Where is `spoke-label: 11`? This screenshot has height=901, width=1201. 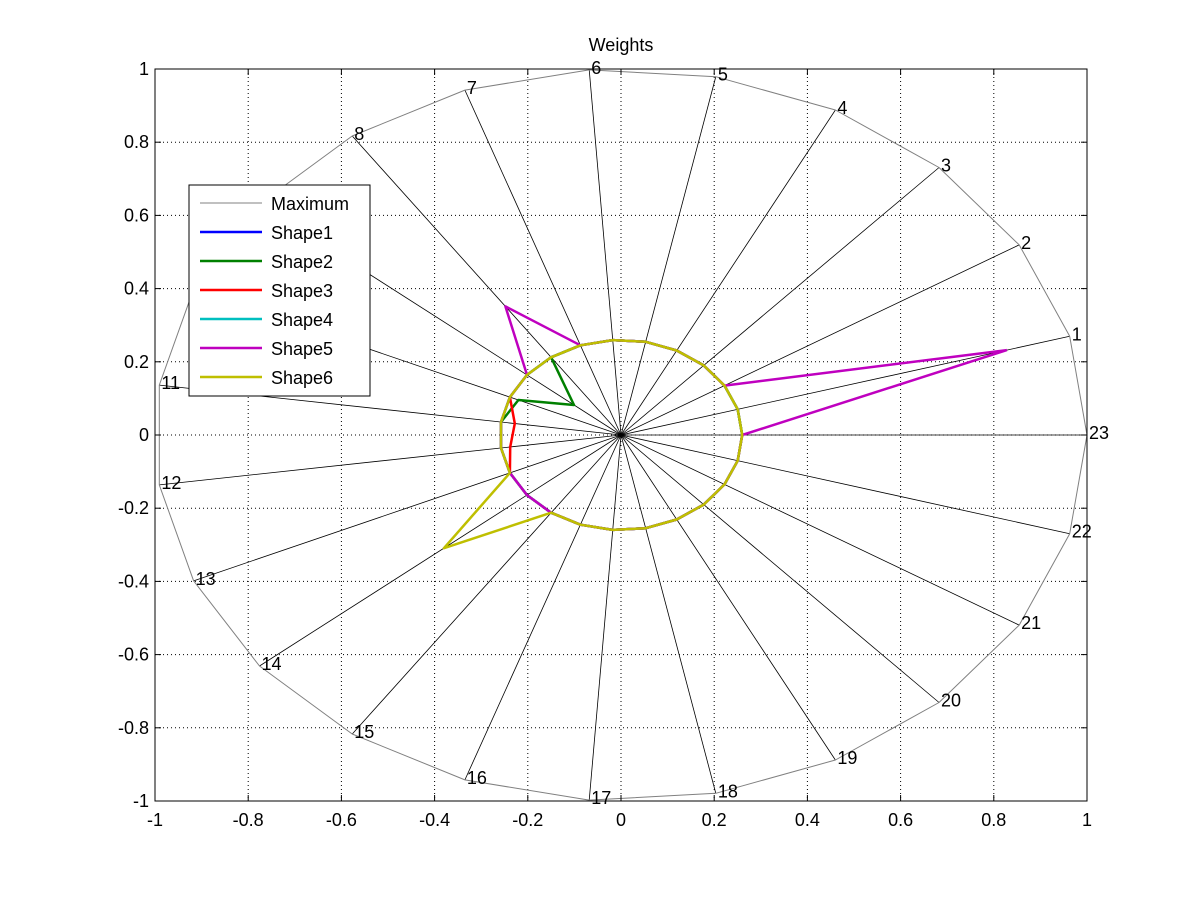
spoke-label: 11 is located at coordinates (170, 383).